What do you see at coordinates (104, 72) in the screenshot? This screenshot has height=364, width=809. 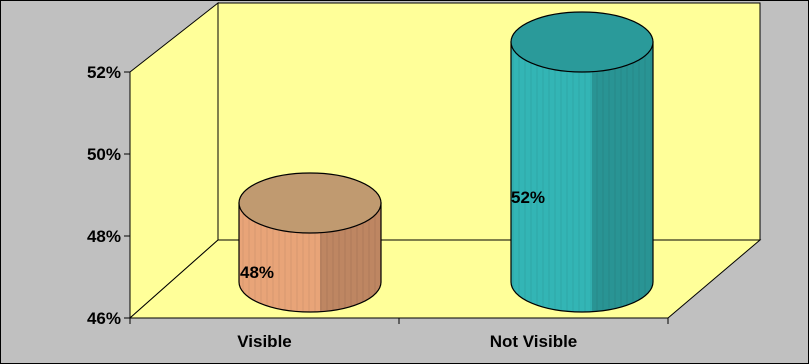 I see `y-tick-label: 52%` at bounding box center [104, 72].